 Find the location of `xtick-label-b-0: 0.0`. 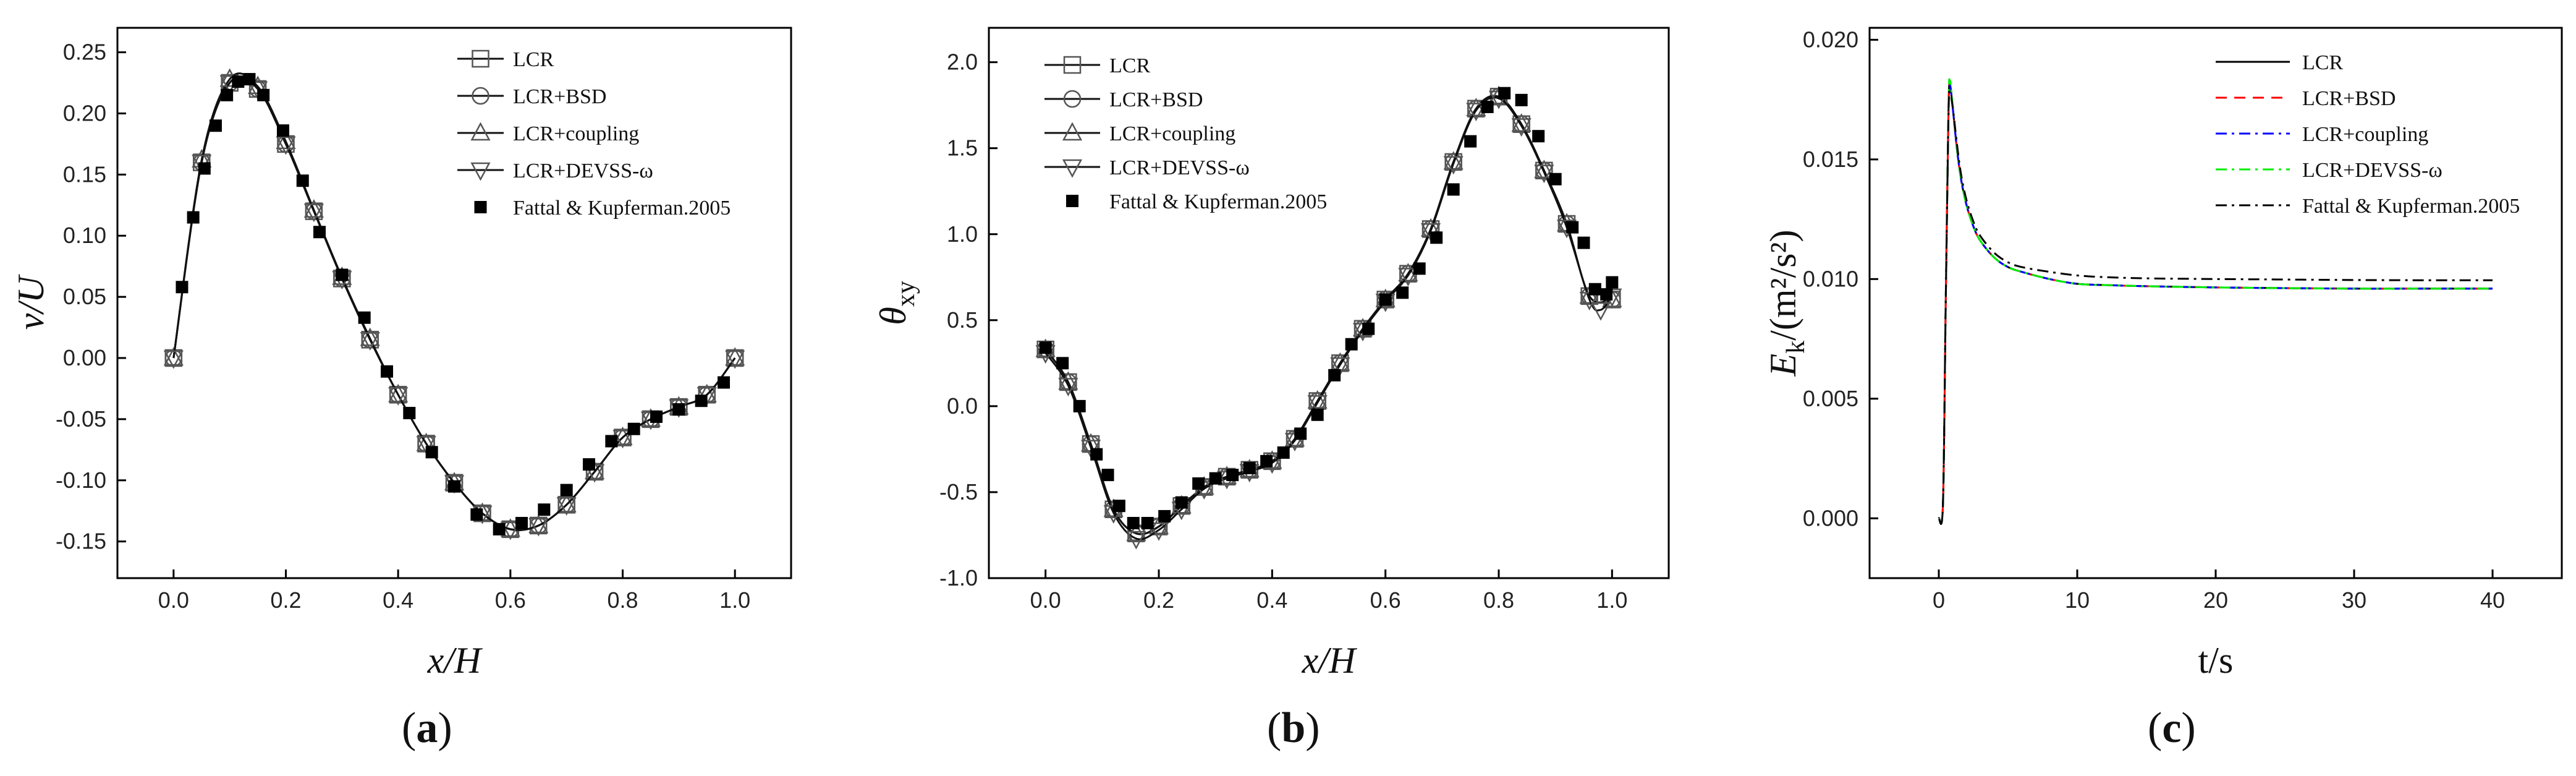

xtick-label-b-0: 0.0 is located at coordinates (1045, 600).